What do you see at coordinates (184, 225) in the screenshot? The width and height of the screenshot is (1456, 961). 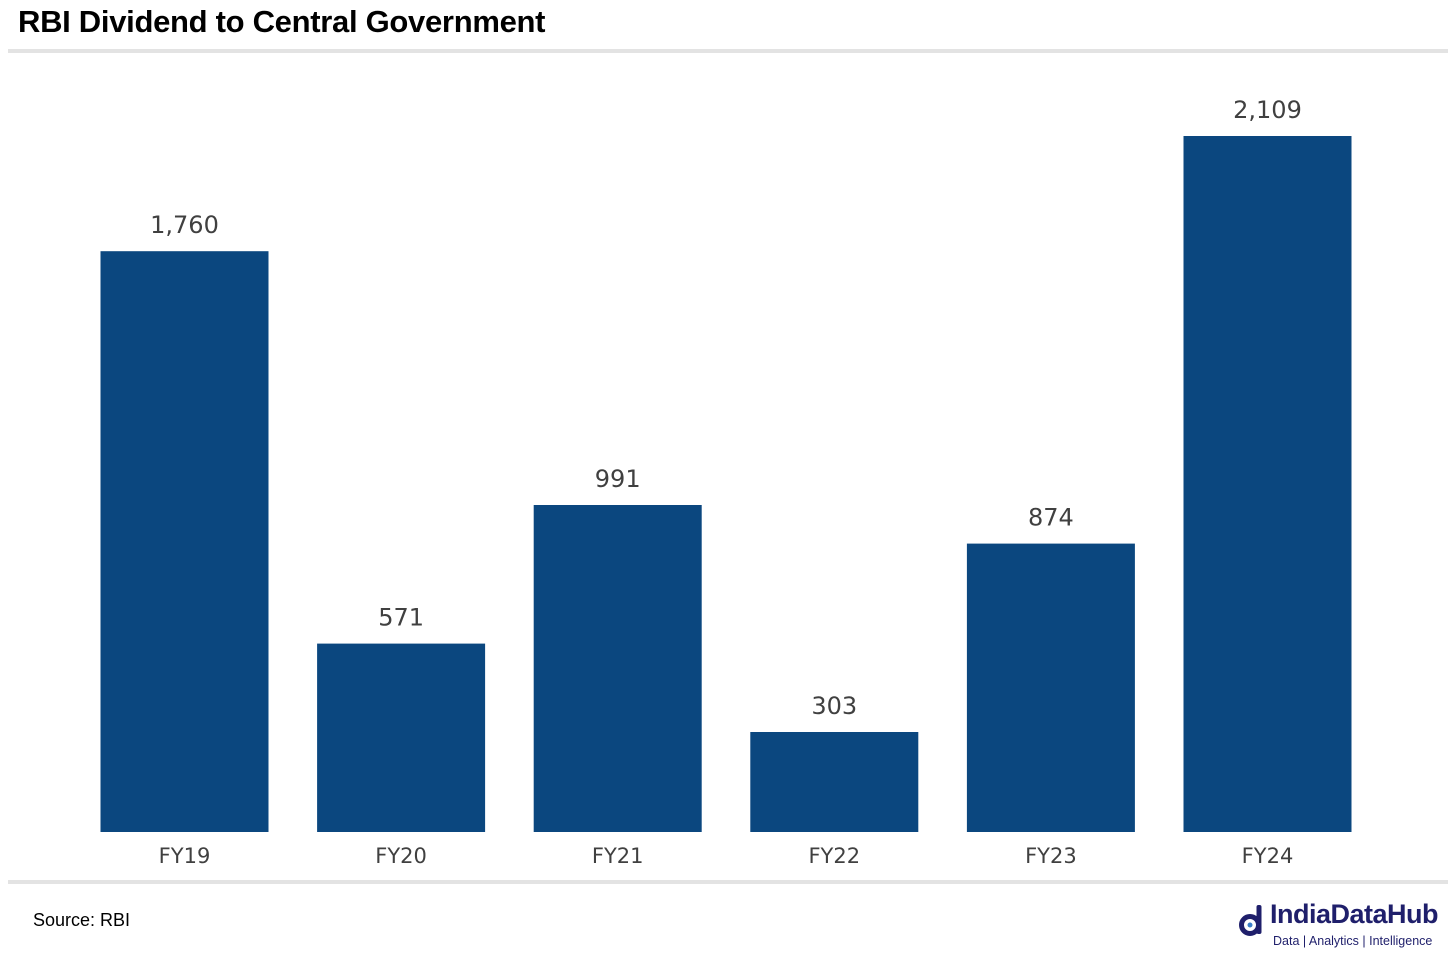 I see `value-label-fy19: 1,760` at bounding box center [184, 225].